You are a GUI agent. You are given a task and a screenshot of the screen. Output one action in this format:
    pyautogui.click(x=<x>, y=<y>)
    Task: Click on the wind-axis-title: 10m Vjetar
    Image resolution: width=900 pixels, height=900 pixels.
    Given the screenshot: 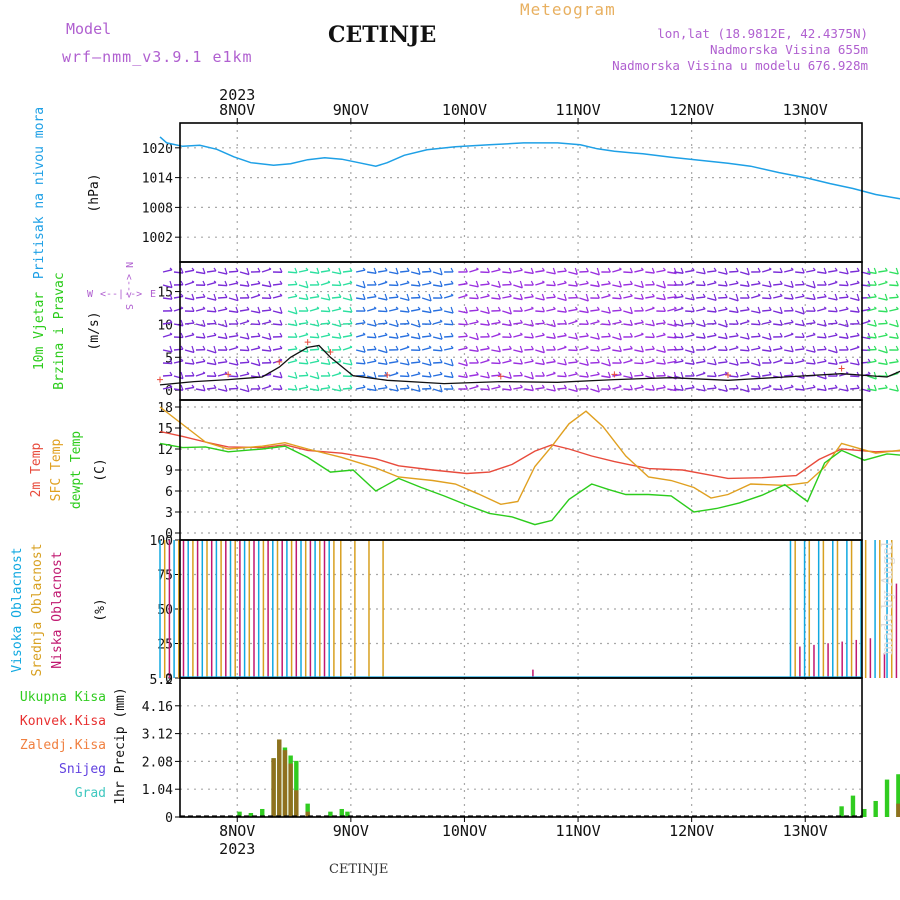 What is the action you would take?
    pyautogui.click(x=39, y=331)
    